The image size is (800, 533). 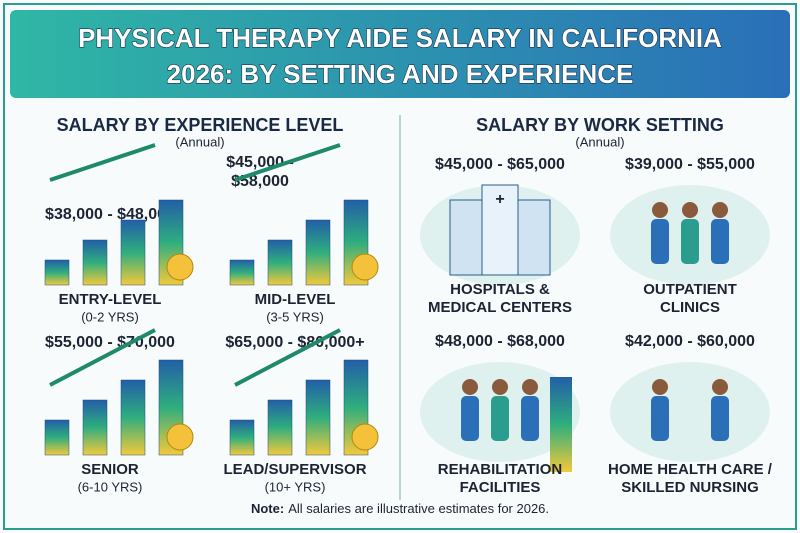 I want to click on note-label: Note:, so click(x=267, y=508).